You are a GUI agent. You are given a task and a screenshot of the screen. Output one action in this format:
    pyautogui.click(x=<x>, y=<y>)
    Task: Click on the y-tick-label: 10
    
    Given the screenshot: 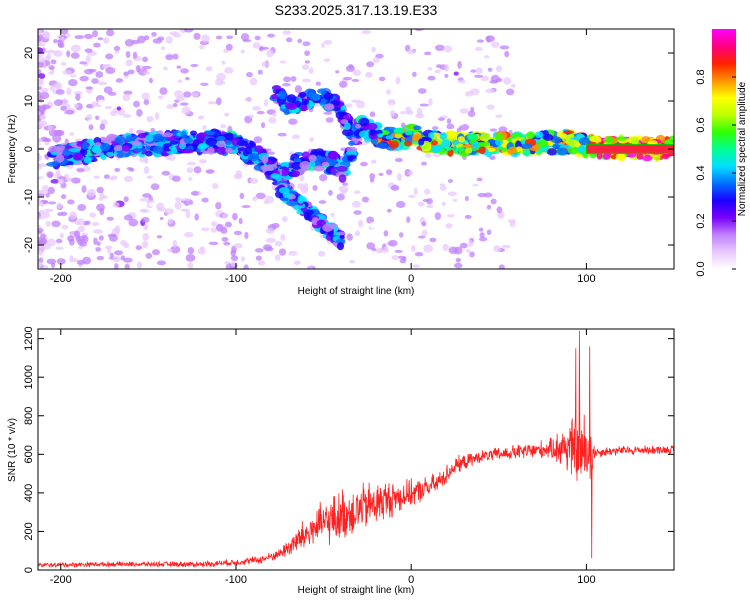 What is the action you would take?
    pyautogui.click(x=29, y=101)
    